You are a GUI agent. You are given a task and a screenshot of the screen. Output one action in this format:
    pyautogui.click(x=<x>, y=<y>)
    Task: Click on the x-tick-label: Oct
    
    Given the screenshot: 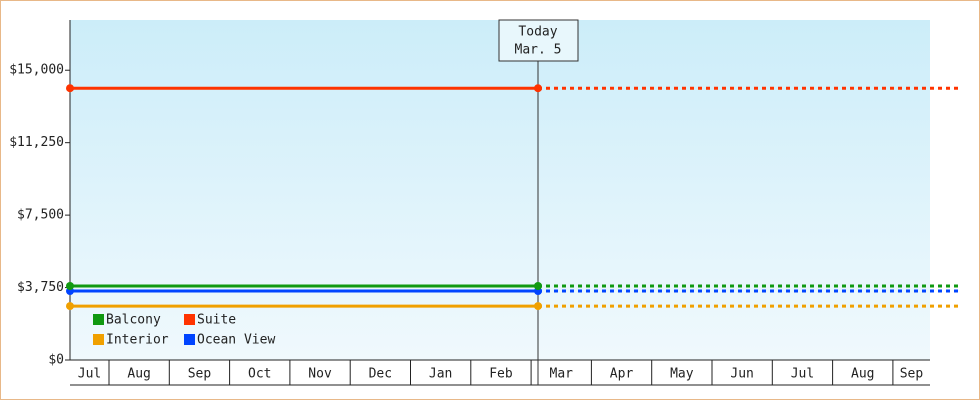 What is the action you would take?
    pyautogui.click(x=259, y=374)
    